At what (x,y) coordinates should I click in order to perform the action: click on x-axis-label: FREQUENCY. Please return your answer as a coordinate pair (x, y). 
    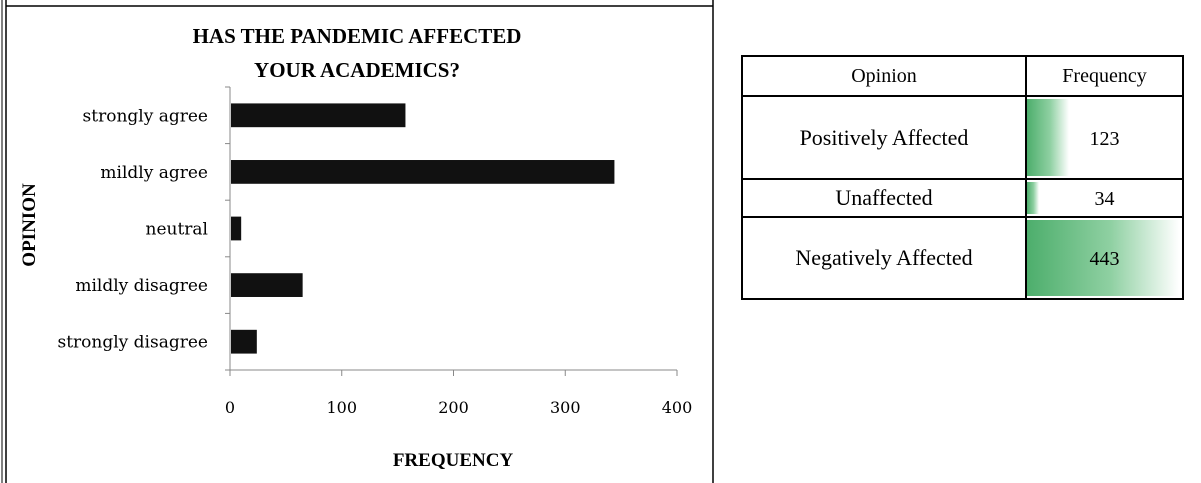
    Looking at the image, I should click on (453, 460).